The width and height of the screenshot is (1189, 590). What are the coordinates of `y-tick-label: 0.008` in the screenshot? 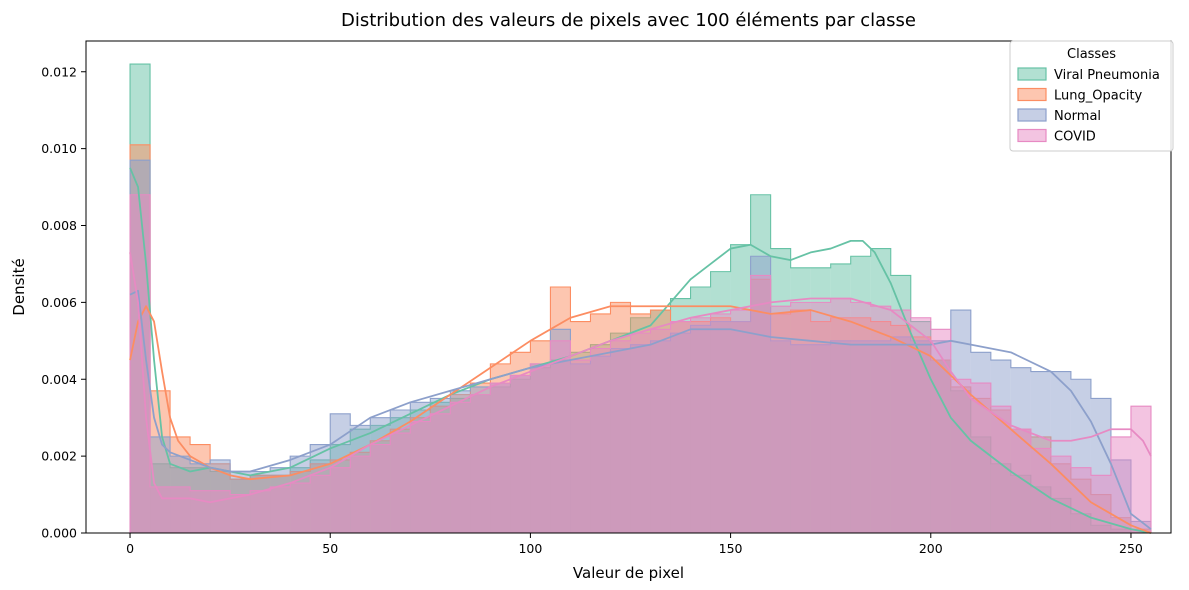 It's located at (59, 225).